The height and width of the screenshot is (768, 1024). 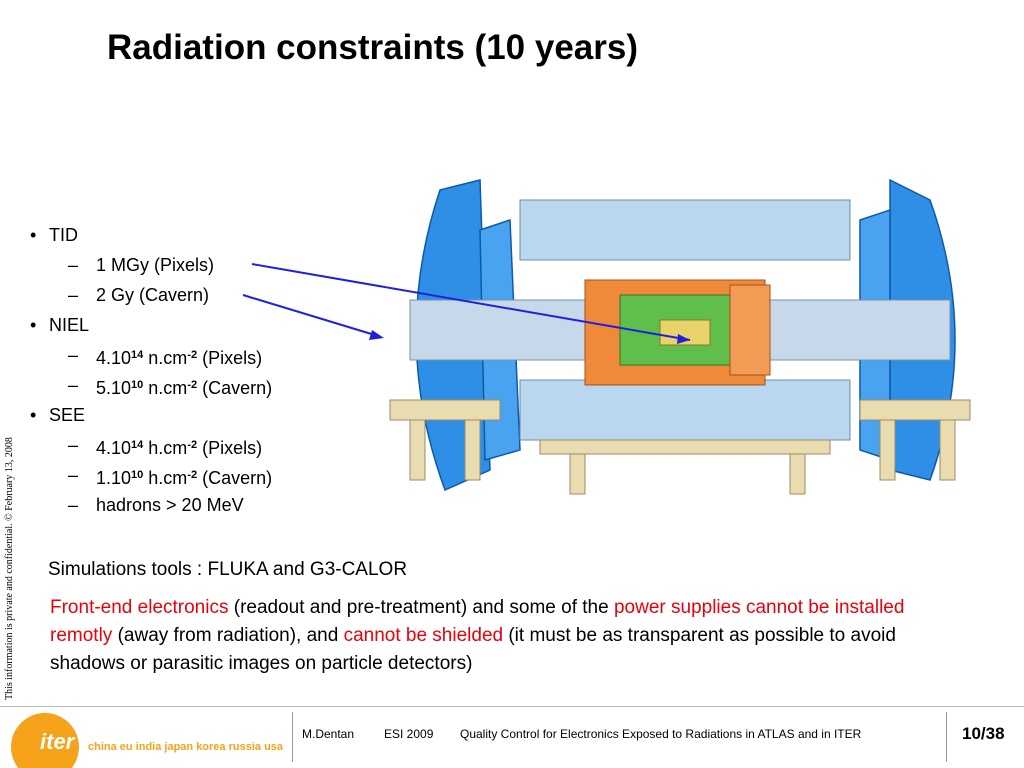 What do you see at coordinates (67, 415) in the screenshot?
I see `bullet-text: SEE` at bounding box center [67, 415].